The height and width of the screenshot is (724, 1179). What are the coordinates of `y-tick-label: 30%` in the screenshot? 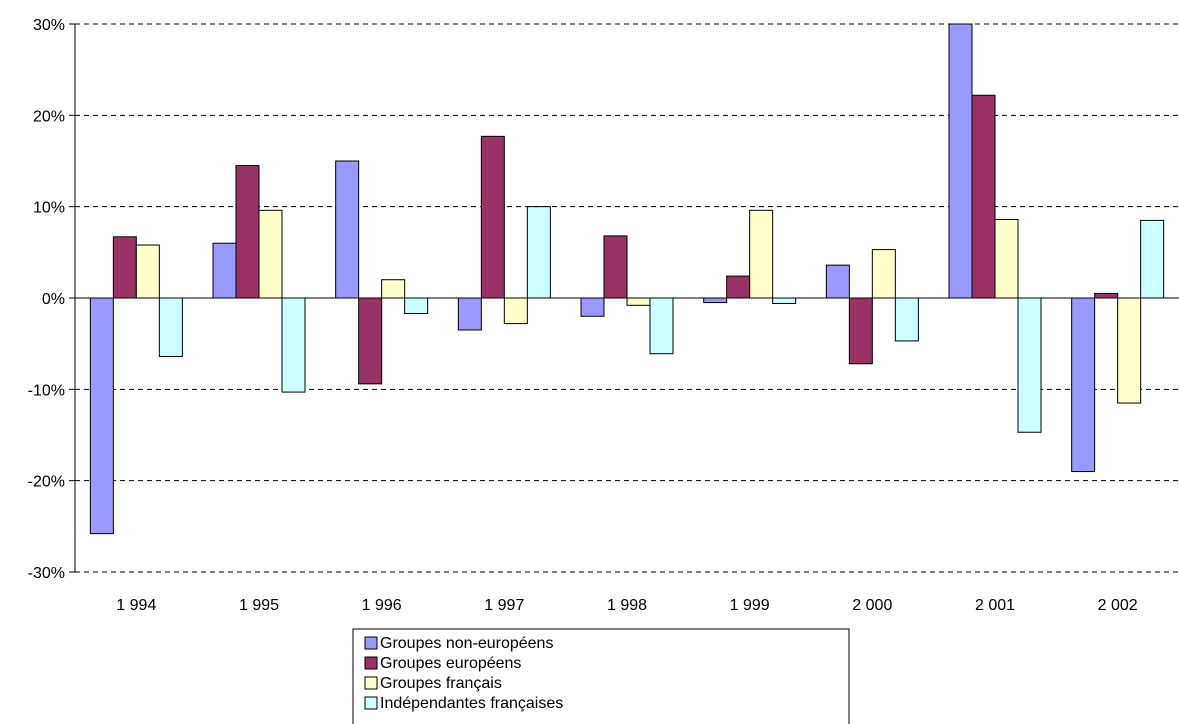 It's located at (49, 25).